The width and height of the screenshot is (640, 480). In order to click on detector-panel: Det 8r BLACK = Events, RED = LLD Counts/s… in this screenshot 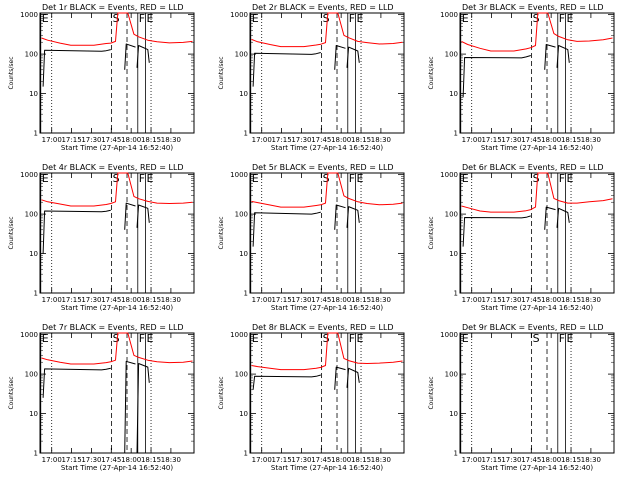, I will do `click(311, 397)`.